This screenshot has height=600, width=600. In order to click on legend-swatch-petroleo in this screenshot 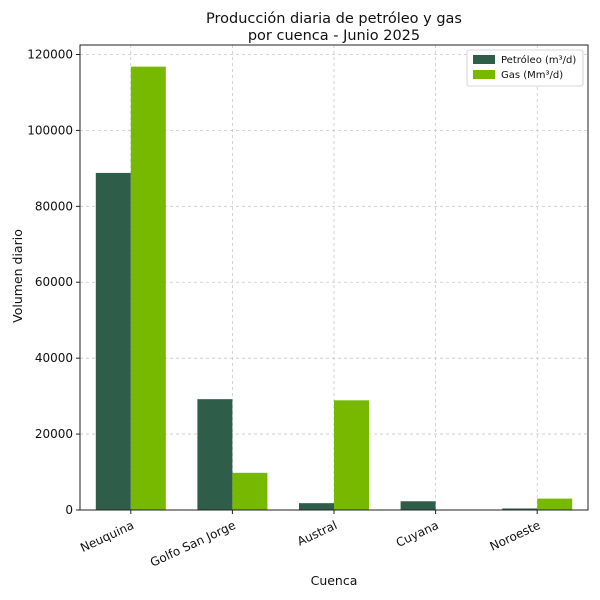, I will do `click(484, 59)`.